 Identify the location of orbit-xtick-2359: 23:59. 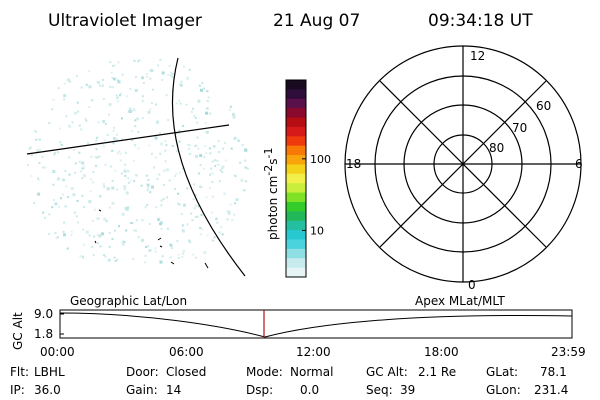
(568, 352).